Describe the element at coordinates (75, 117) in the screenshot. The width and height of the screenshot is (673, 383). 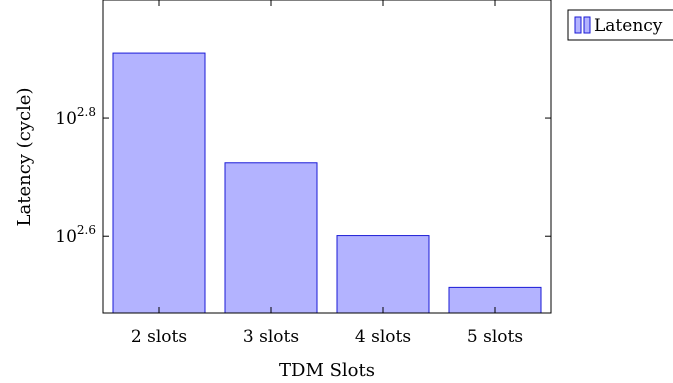
I see `y-tick-label: 102.8` at that location.